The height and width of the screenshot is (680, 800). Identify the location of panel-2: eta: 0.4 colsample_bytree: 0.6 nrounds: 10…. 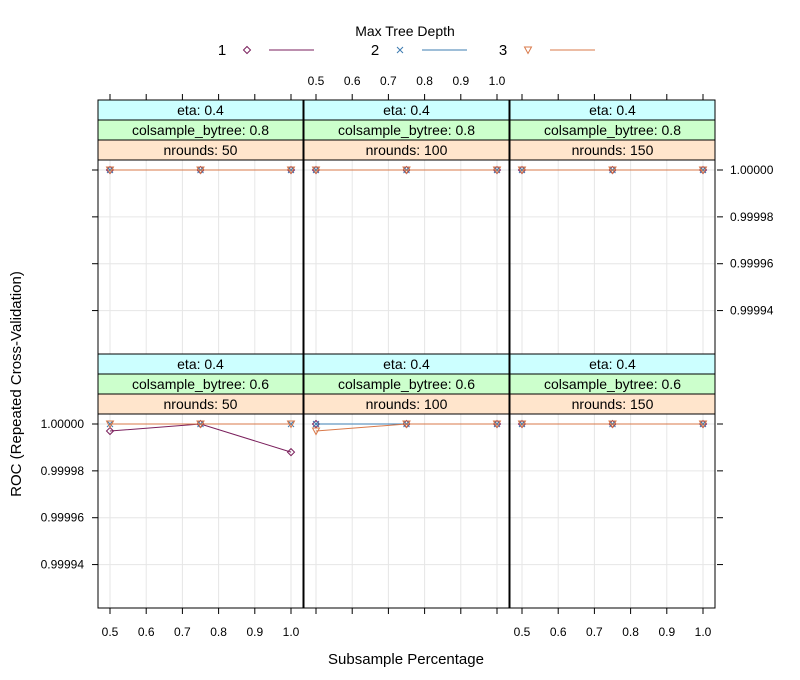
(406, 481).